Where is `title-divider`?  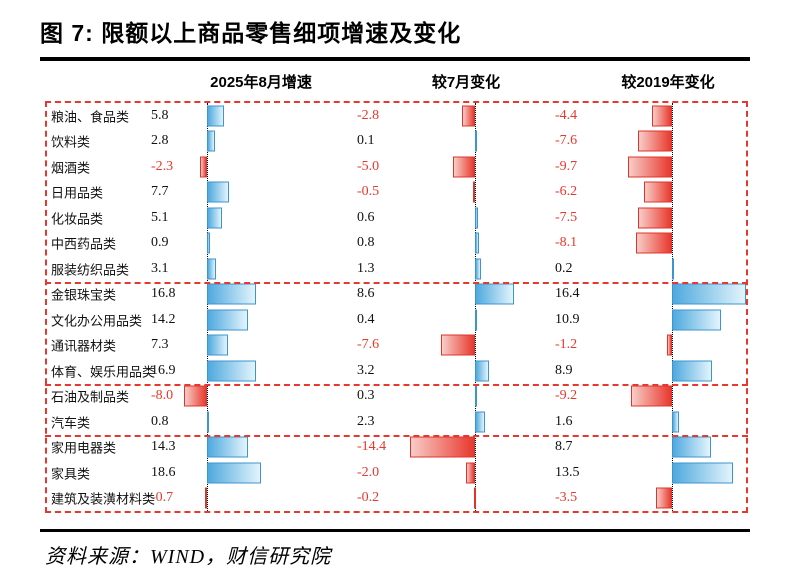
title-divider is located at coordinates (395, 59).